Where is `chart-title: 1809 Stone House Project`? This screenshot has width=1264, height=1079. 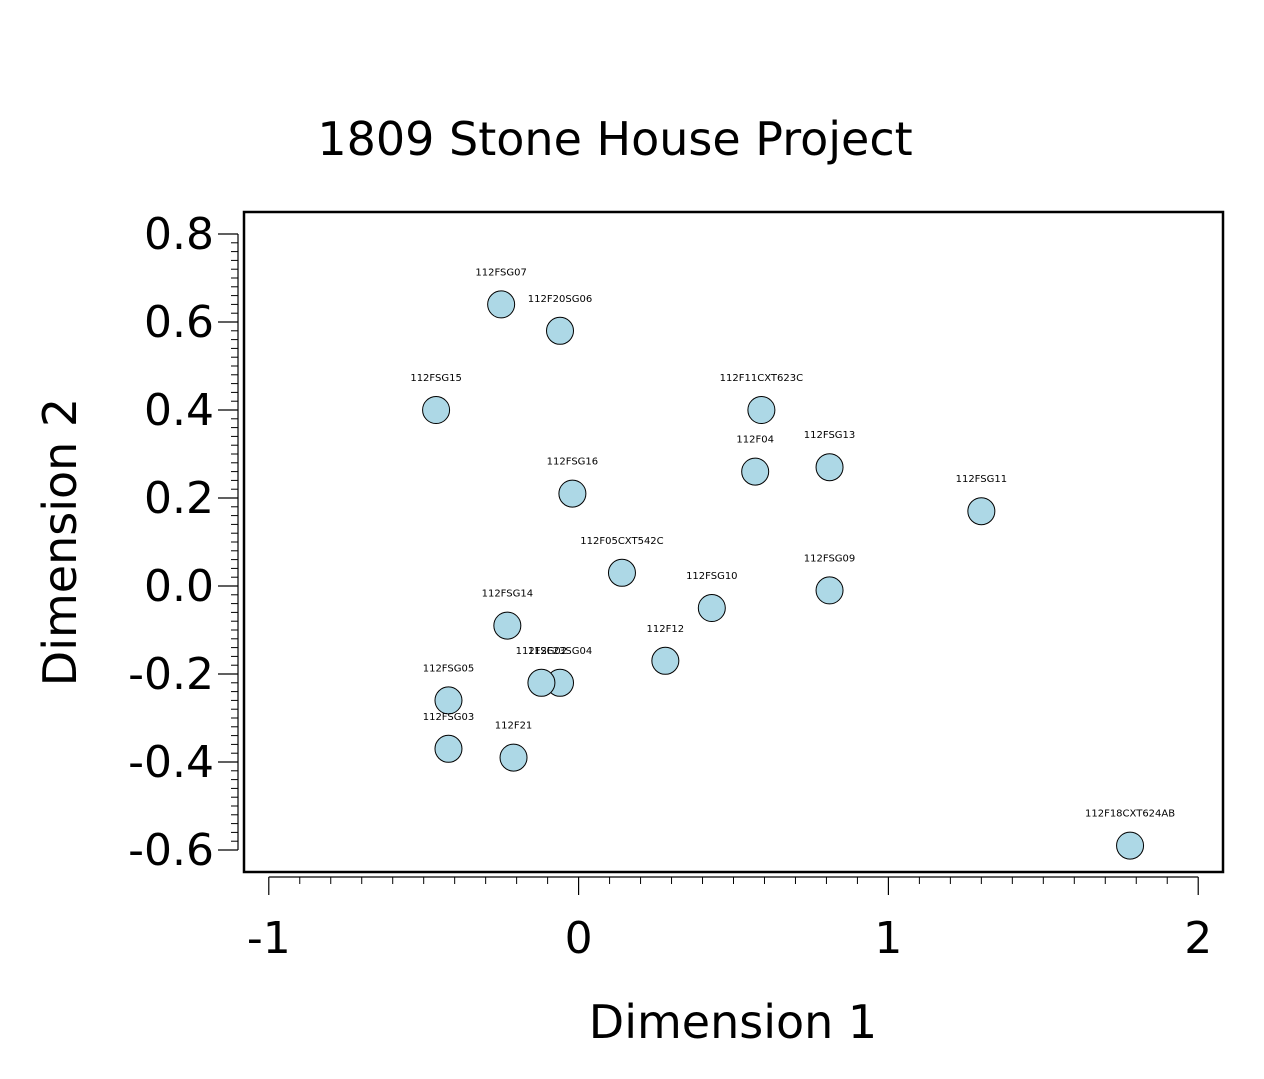 chart-title: 1809 Stone House Project is located at coordinates (614, 139).